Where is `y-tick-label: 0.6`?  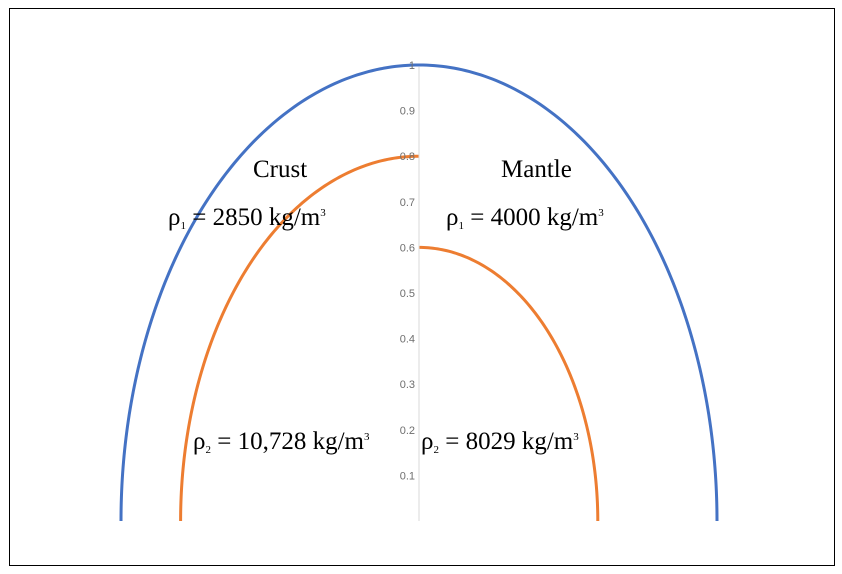
y-tick-label: 0.6 is located at coordinates (407, 248).